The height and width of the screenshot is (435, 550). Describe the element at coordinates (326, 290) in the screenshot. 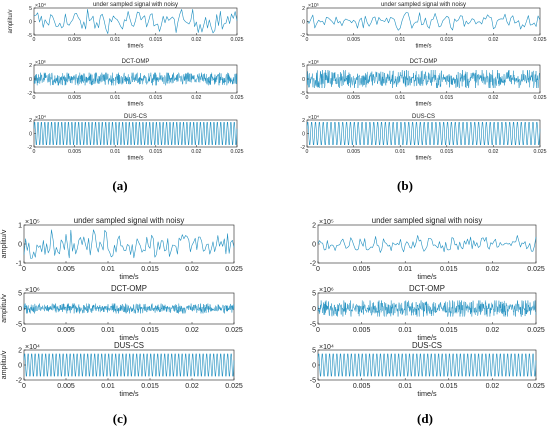

I see `y-multiplier: ×10⁶` at that location.